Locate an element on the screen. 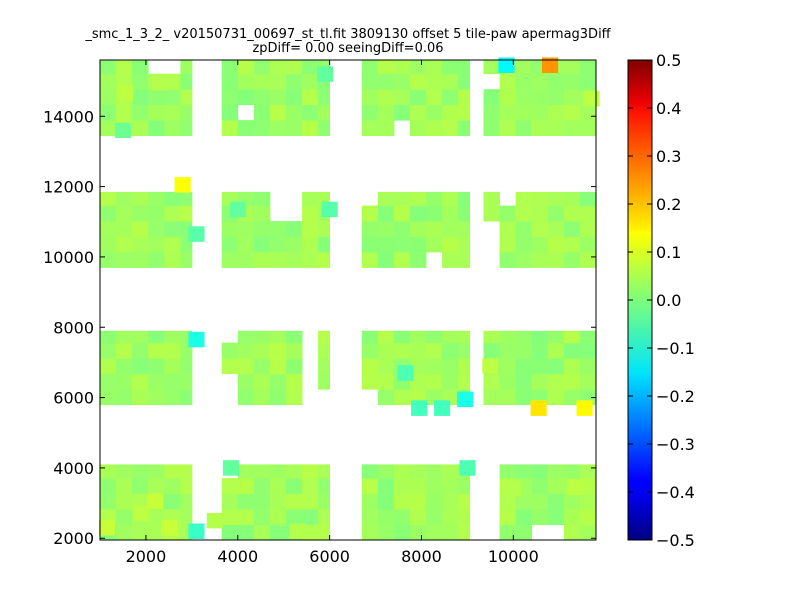 The height and width of the screenshot is (600, 800). y-tick-label: 6000 is located at coordinates (73, 398).